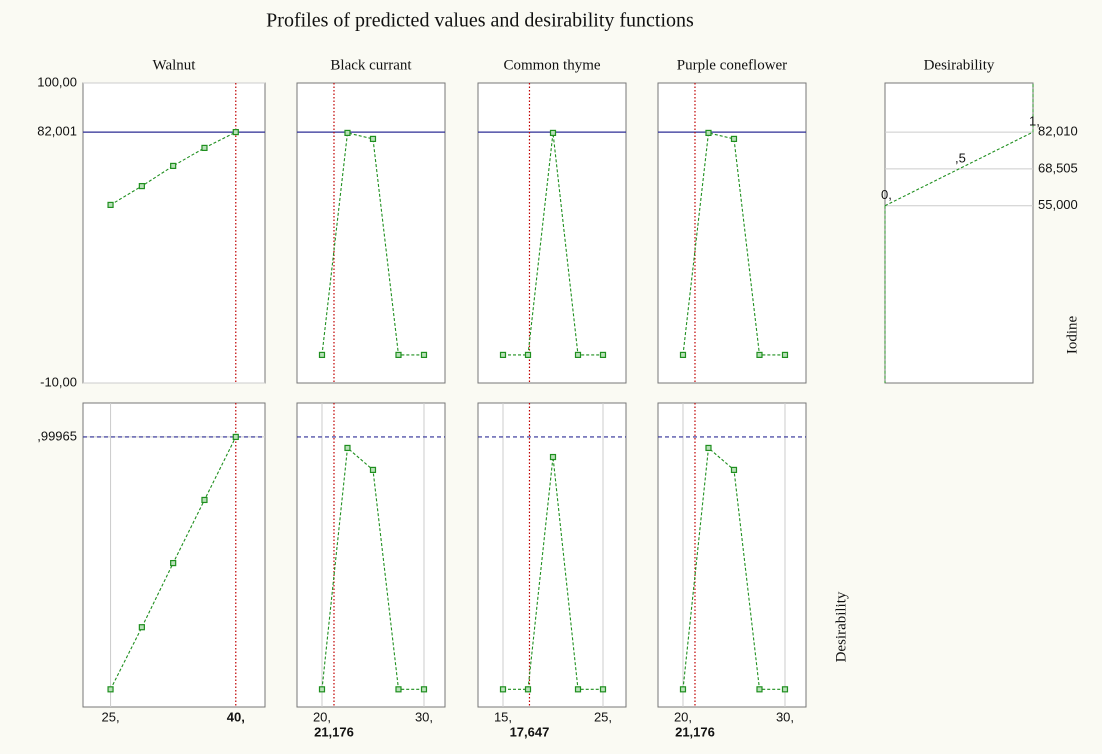 This screenshot has width=1102, height=754. Describe the element at coordinates (959, 65) in the screenshot. I see `column-title: Desirability` at that location.